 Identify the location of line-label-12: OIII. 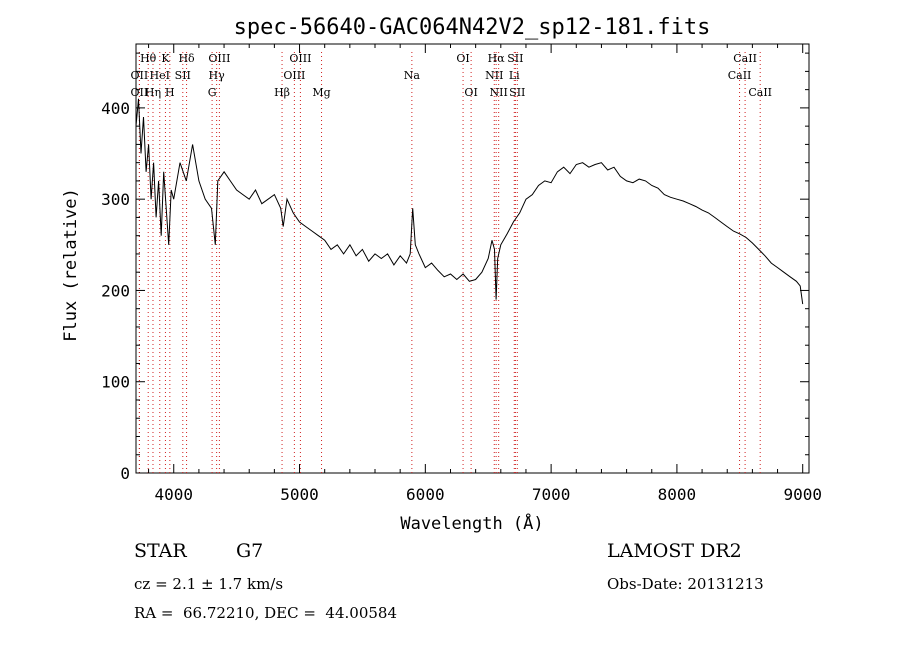
(300, 58).